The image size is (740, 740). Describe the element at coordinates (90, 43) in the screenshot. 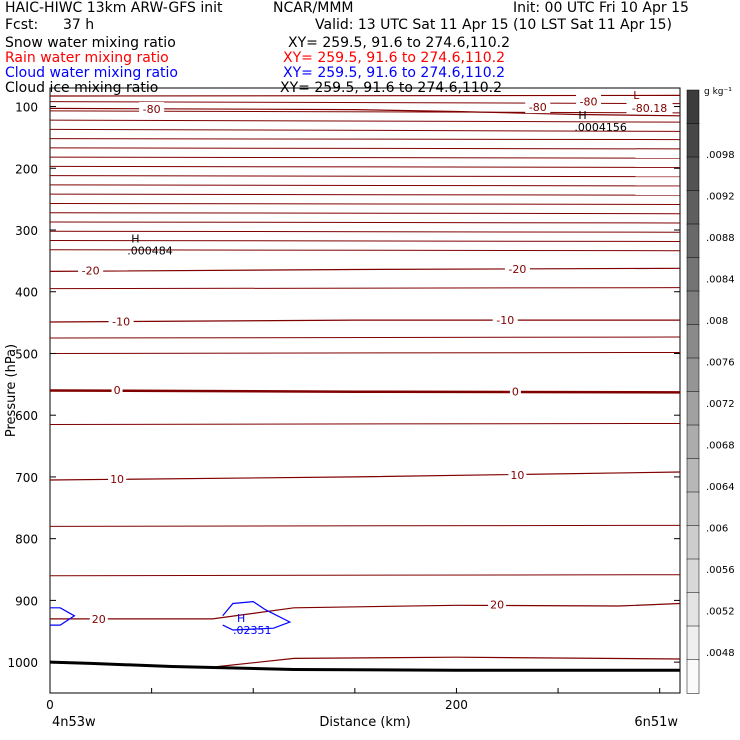

I see `field-snow-name: Snow water mixing ratio` at that location.